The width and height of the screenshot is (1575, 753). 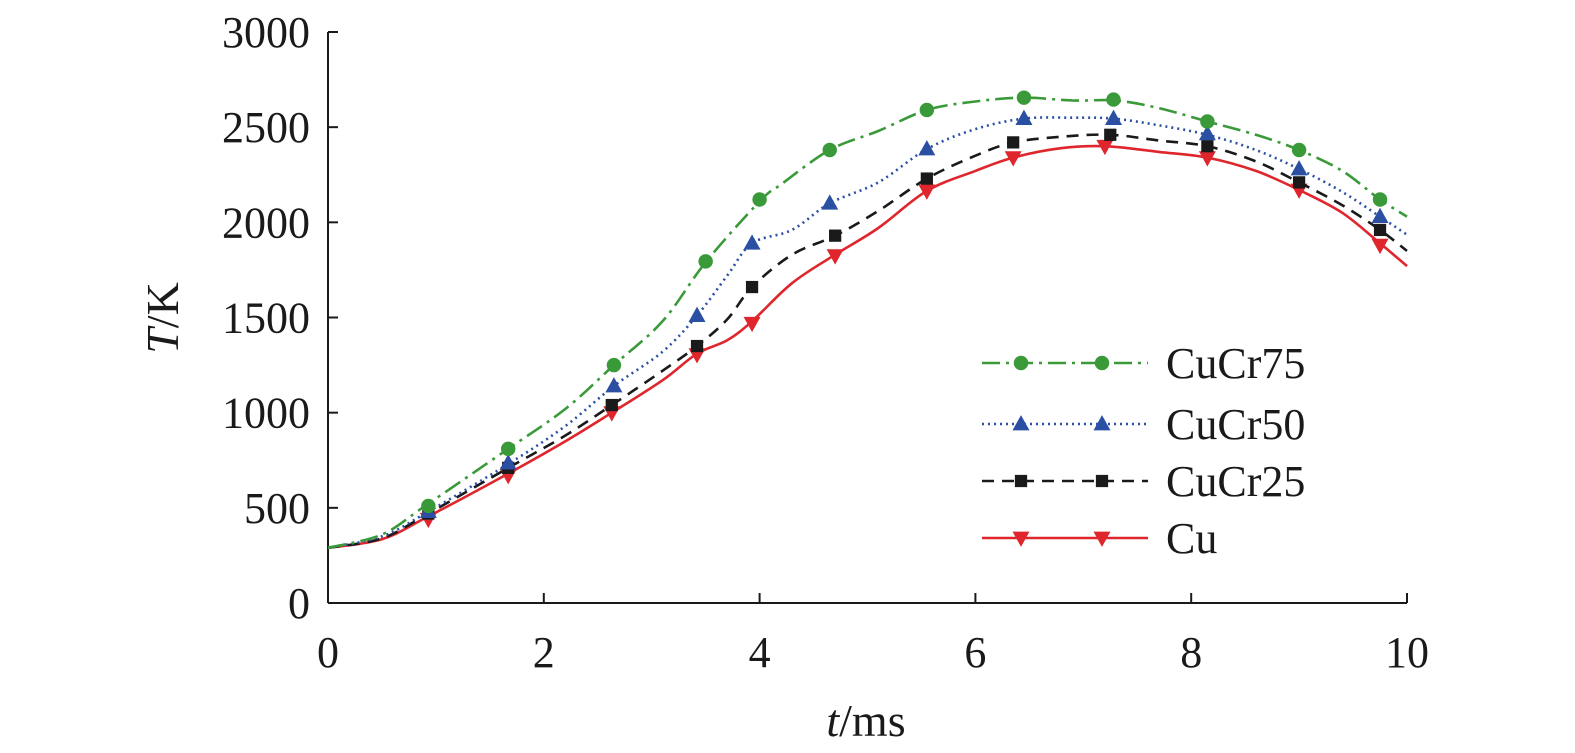 I want to click on y-axis-label-var: T, so click(x=162, y=339).